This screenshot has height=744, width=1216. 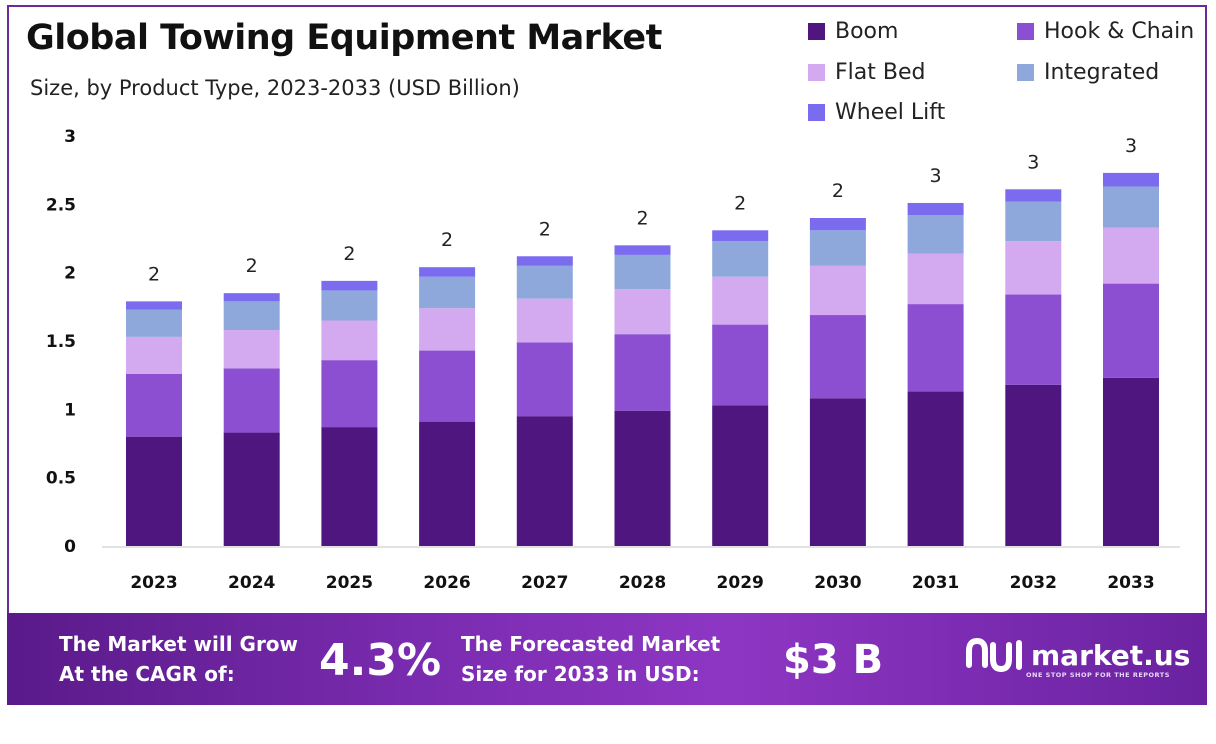 What do you see at coordinates (251, 583) in the screenshot?
I see `x-tick-label: 2024` at bounding box center [251, 583].